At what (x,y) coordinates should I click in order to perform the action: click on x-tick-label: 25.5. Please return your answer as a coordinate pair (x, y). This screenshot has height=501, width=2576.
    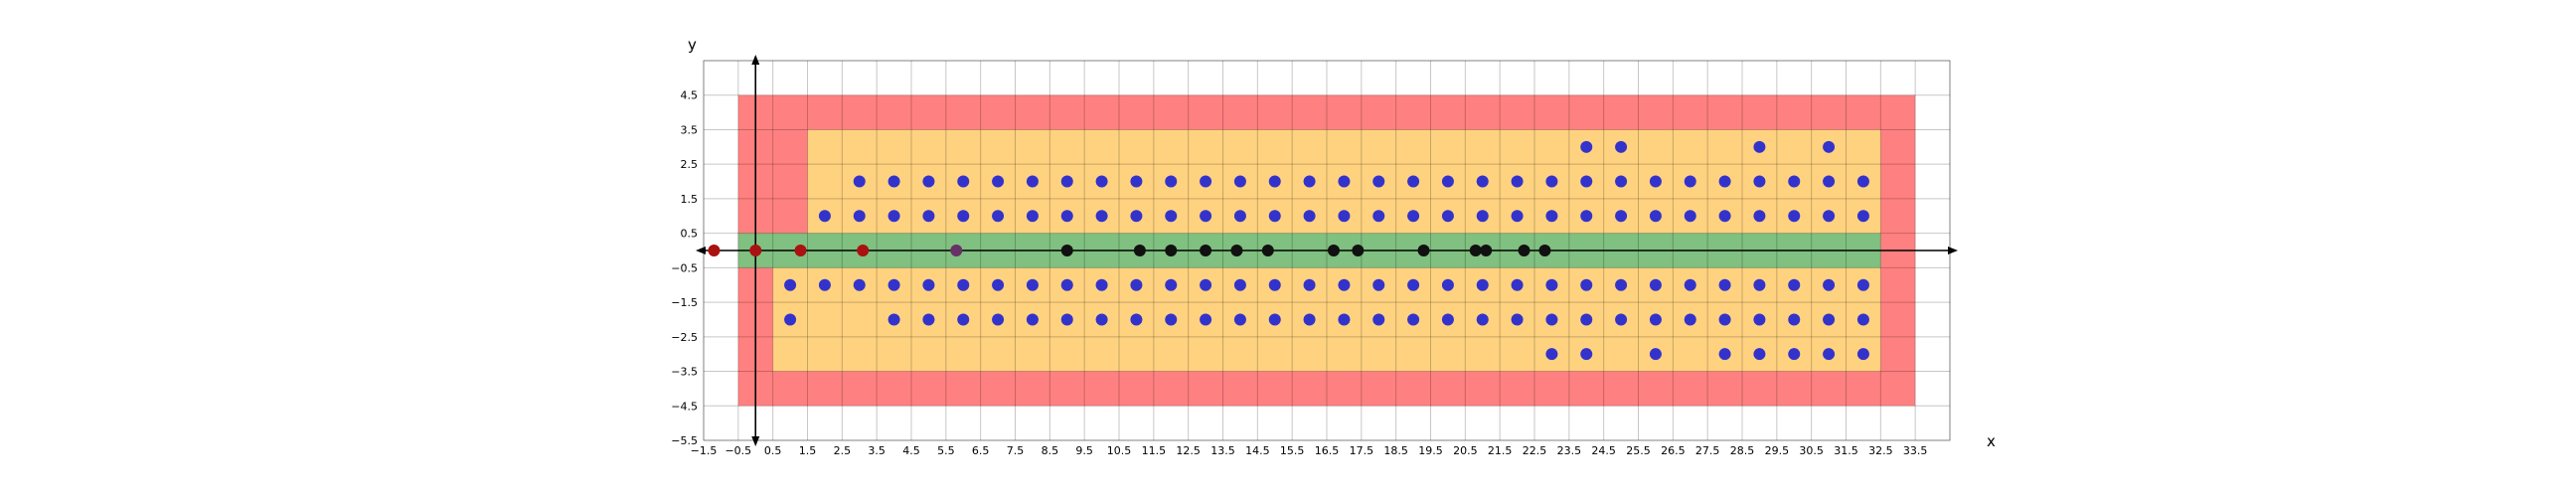
    Looking at the image, I should click on (1638, 450).